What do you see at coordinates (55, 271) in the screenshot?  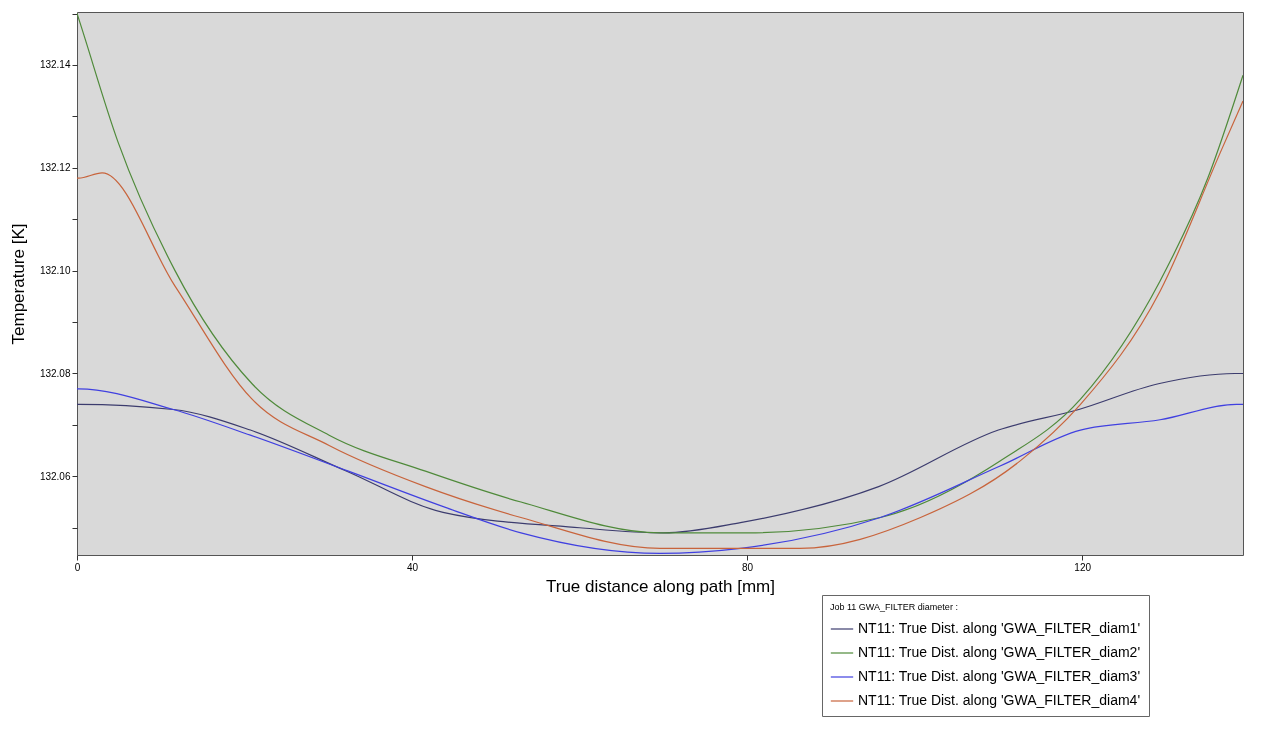 I see `y-tick-label: 132.10` at bounding box center [55, 271].